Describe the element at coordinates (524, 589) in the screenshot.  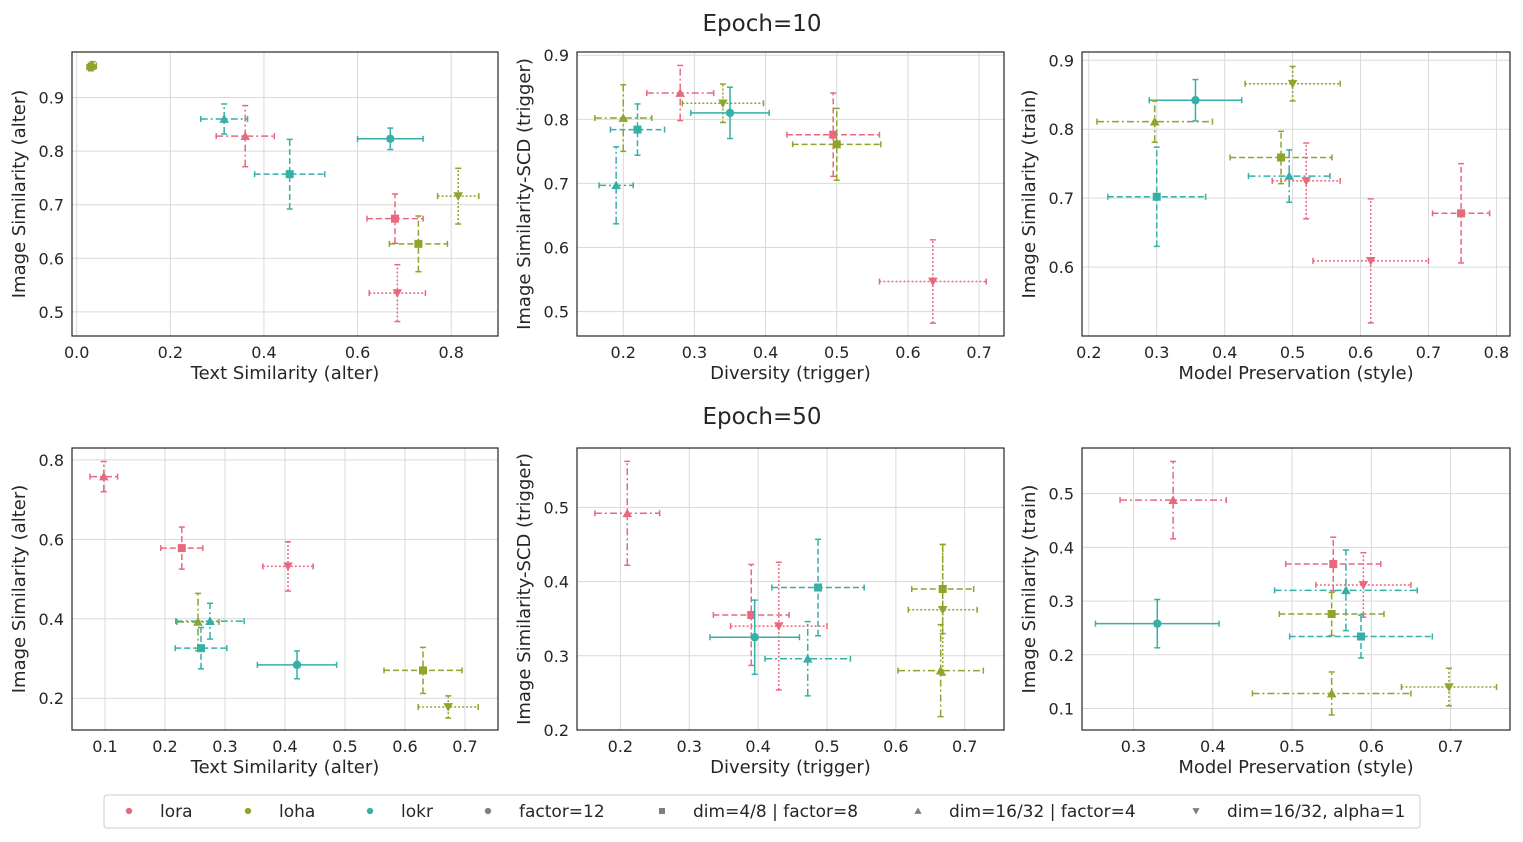
I see `y-axis-label: Image Similarity-SCD (trigger)` at that location.